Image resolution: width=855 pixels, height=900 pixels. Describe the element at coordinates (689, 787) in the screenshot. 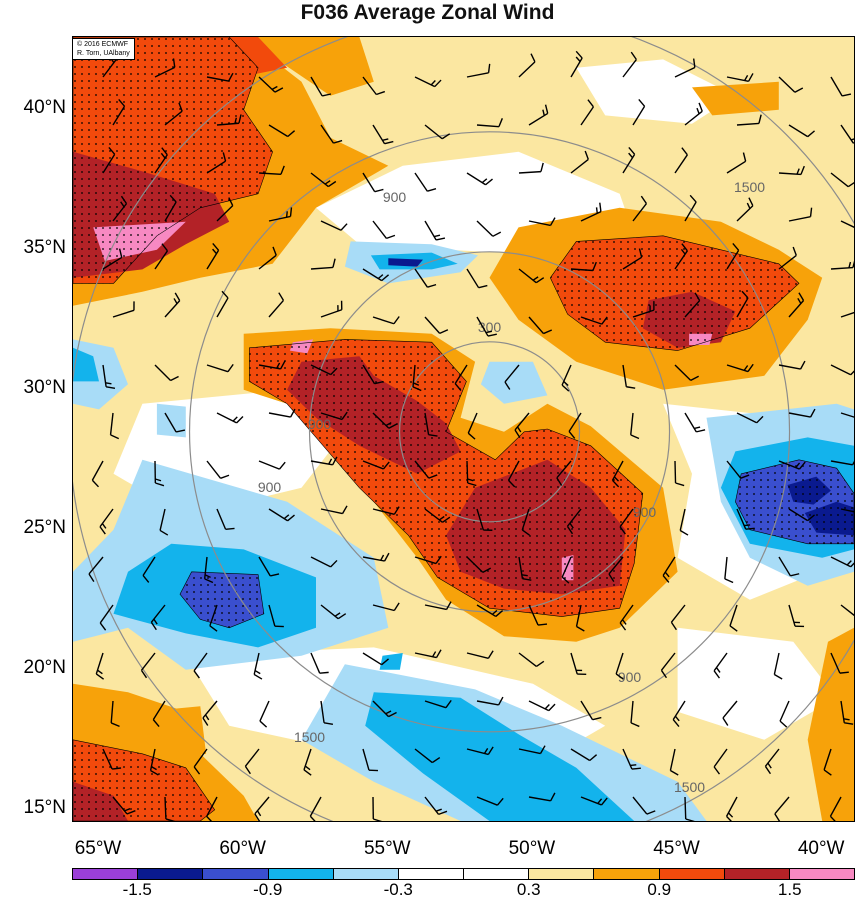

I see `range-ring-label: 1500` at that location.